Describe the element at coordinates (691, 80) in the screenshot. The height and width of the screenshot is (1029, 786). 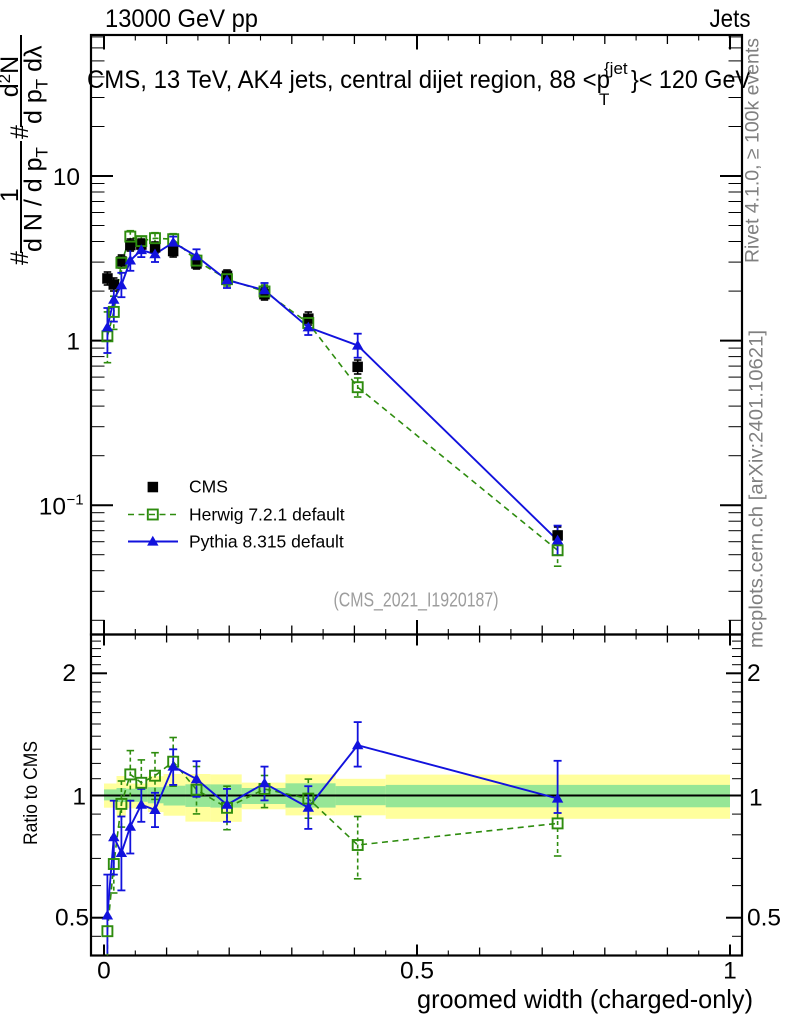
I see `svg-text: }< 120 GeV` at that location.